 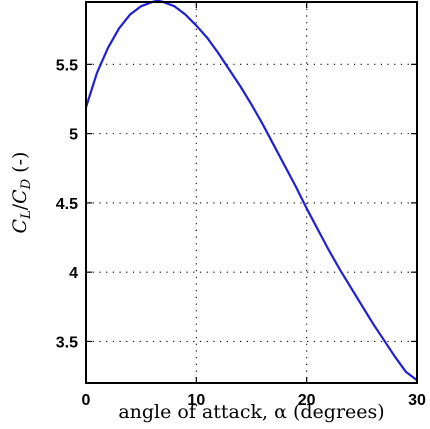 I want to click on y-axis-title-group: CL/CD (-), so click(x=21, y=193).